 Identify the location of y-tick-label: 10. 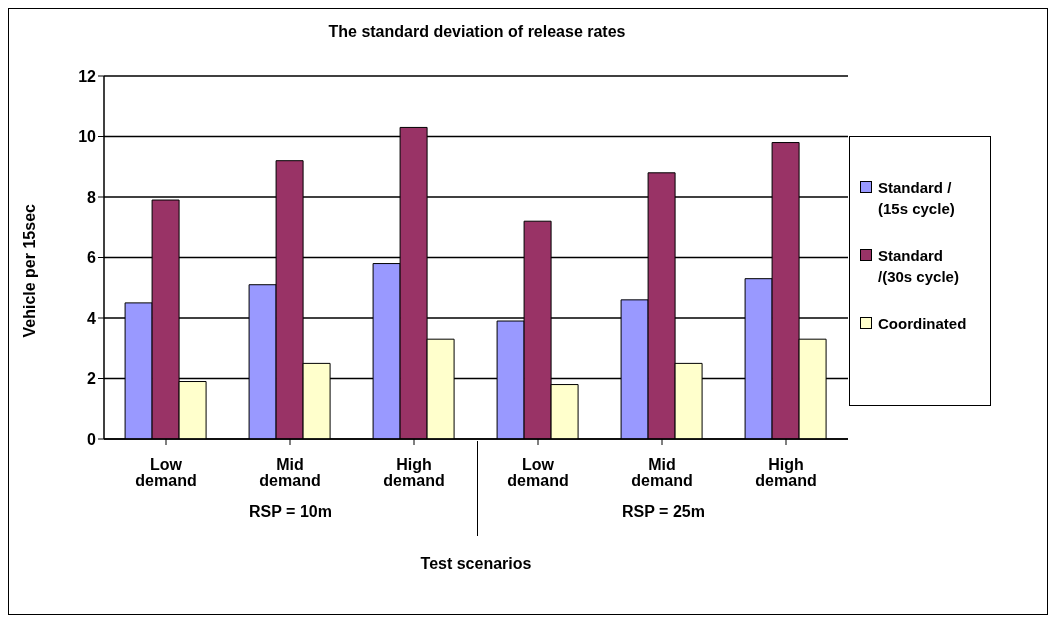
(87, 137).